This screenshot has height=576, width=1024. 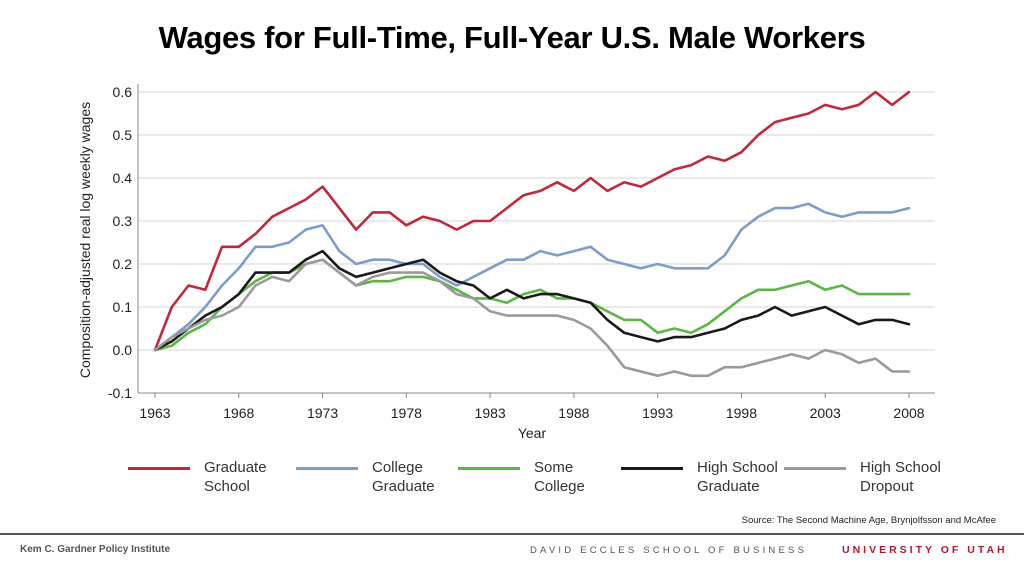 What do you see at coordinates (123, 264) in the screenshot?
I see `y-tick-label: 0.2` at bounding box center [123, 264].